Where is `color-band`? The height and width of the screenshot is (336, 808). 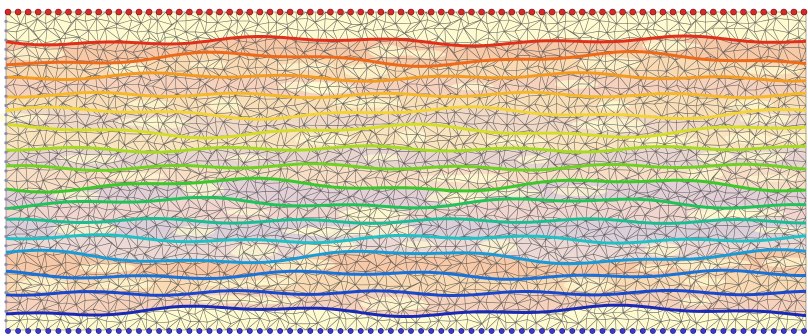 color-band is located at coordinates (406, 210).